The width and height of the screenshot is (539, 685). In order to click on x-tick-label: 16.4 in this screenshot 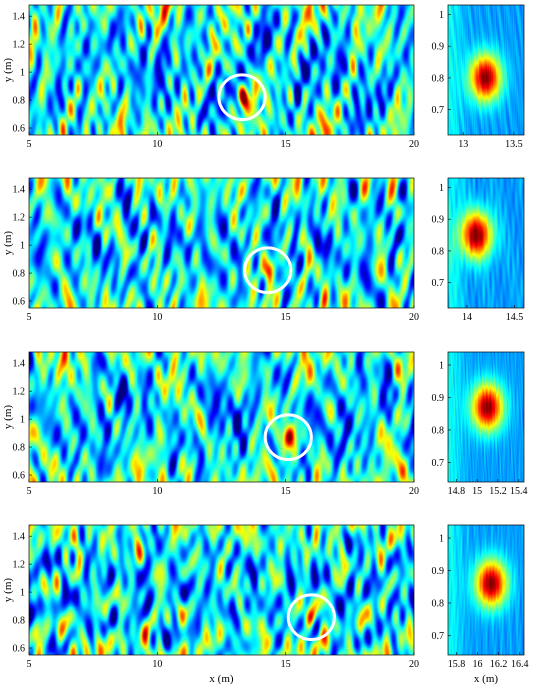, I will do `click(520, 664)`.